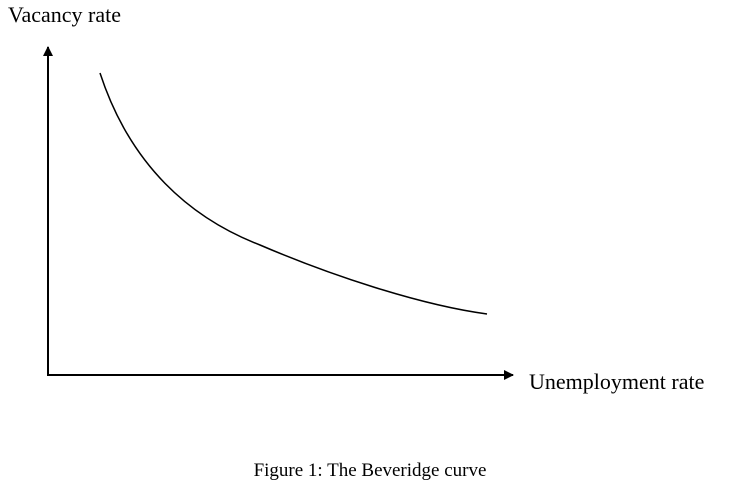  I want to click on figure-caption: Figure 1: The Beveridge curve, so click(370, 470).